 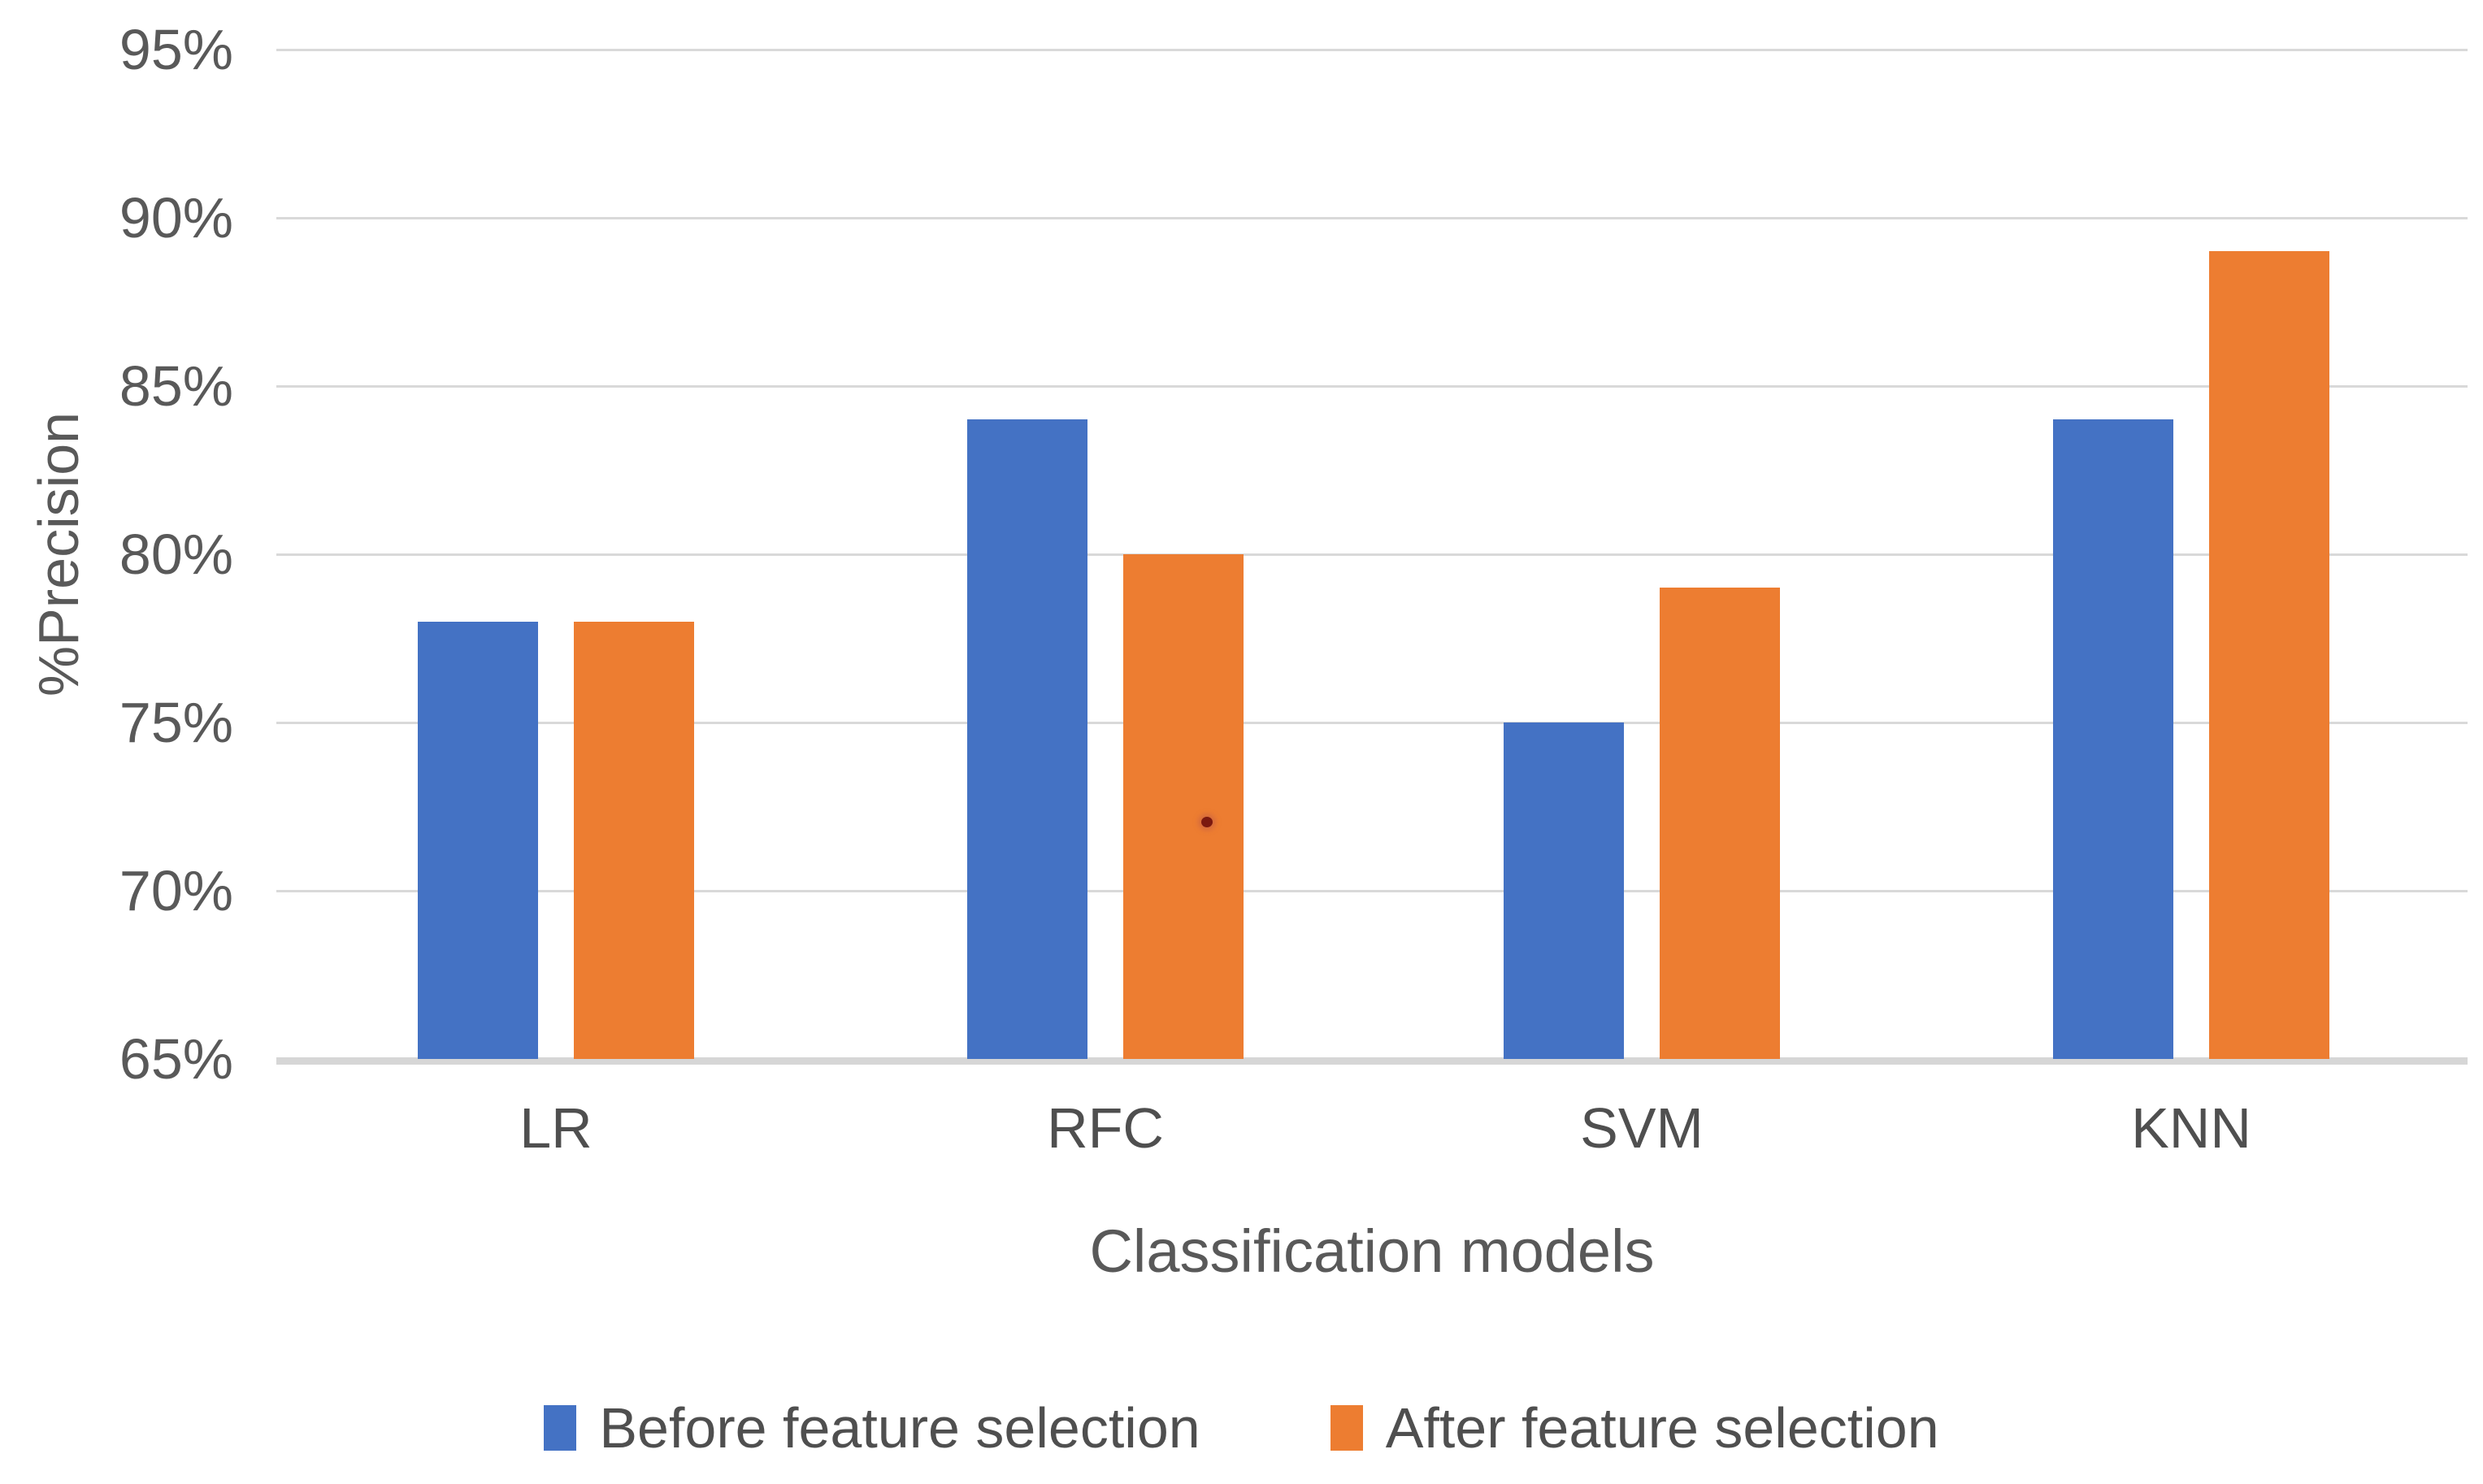 I want to click on x-axis-title: Classification models, so click(x=1372, y=1251).